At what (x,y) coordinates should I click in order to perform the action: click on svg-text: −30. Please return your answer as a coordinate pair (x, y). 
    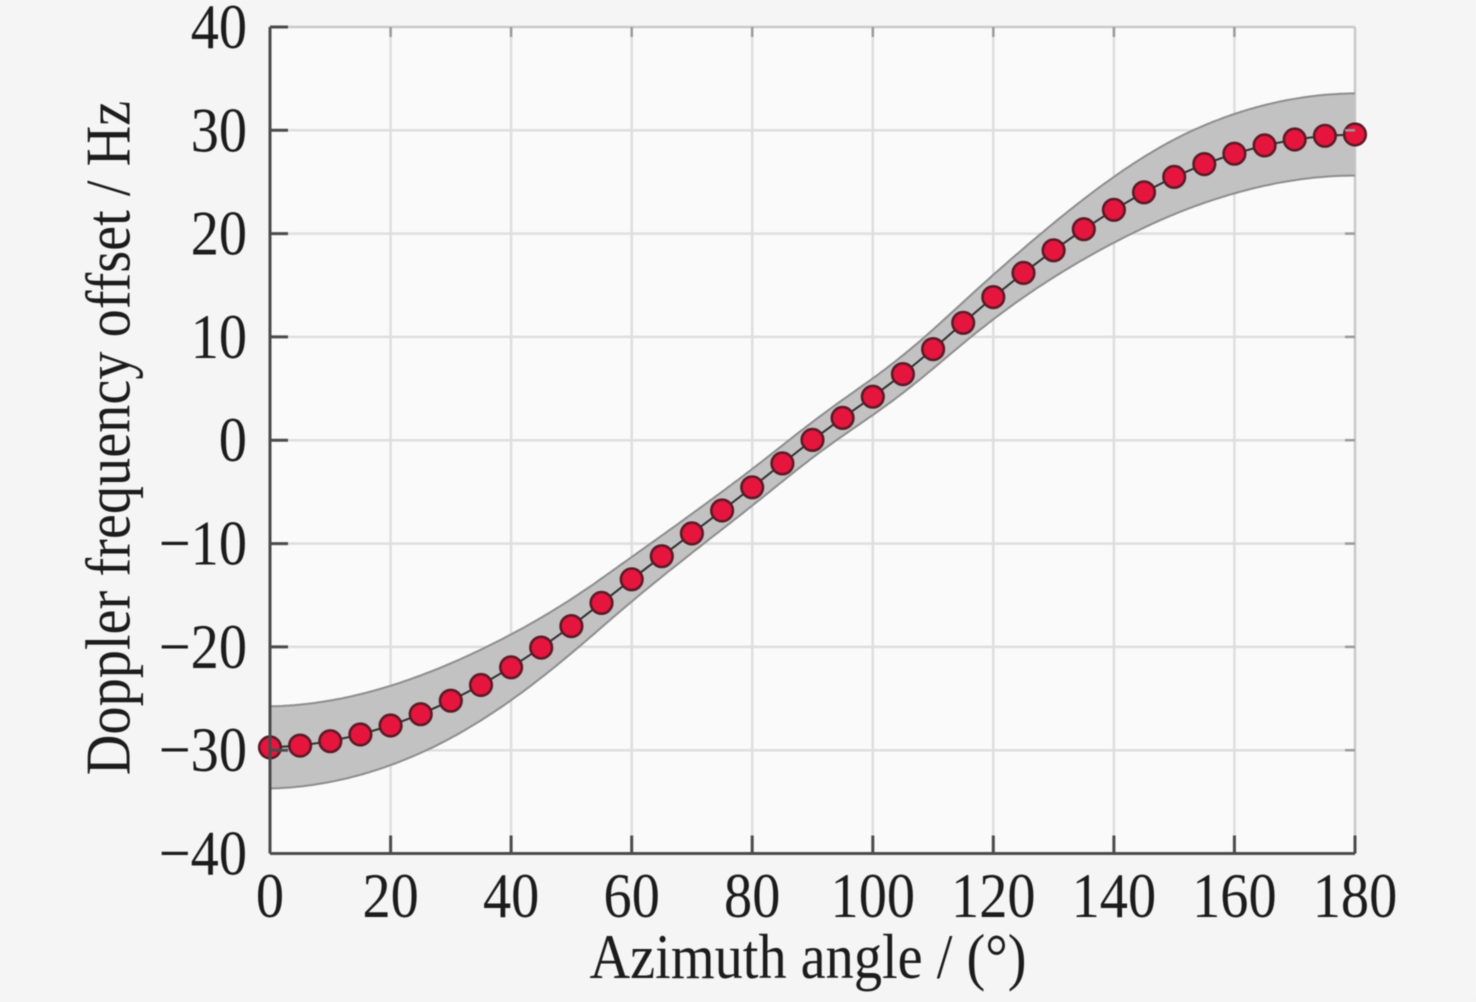
    Looking at the image, I should click on (203, 749).